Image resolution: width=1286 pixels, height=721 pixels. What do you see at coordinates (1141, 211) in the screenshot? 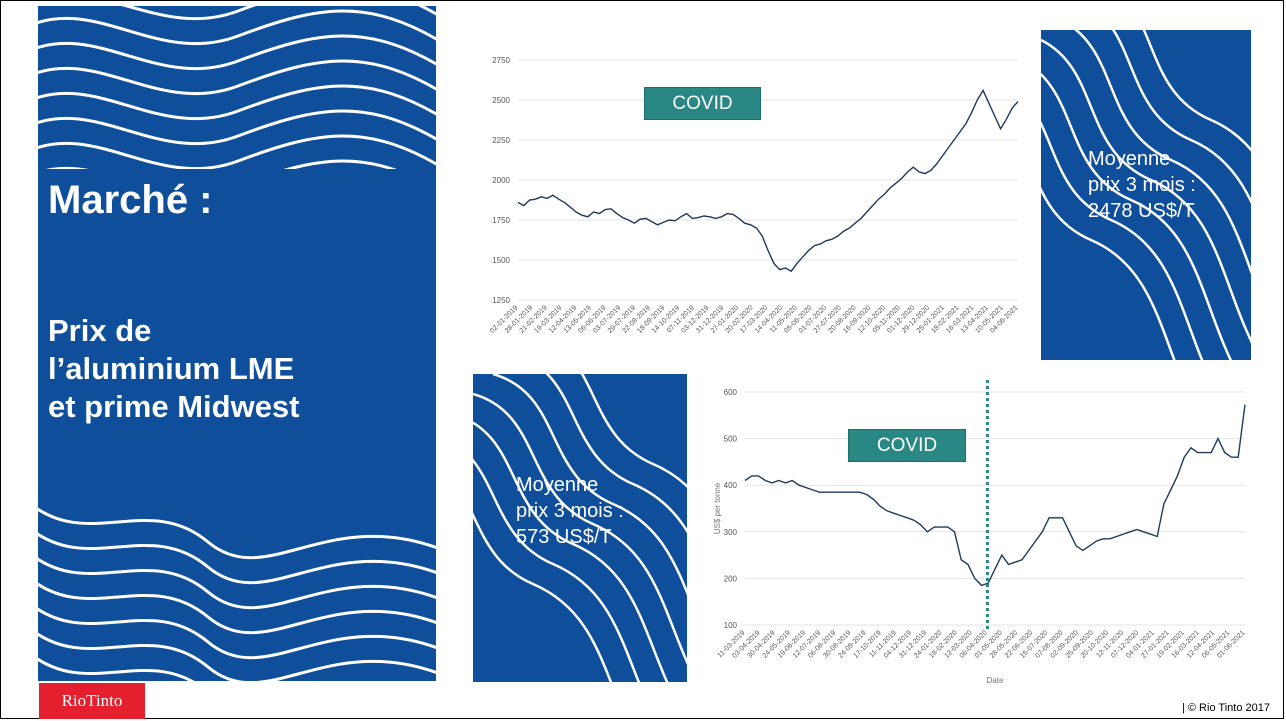
I see `avg-line: 2478 US$/T` at bounding box center [1141, 211].